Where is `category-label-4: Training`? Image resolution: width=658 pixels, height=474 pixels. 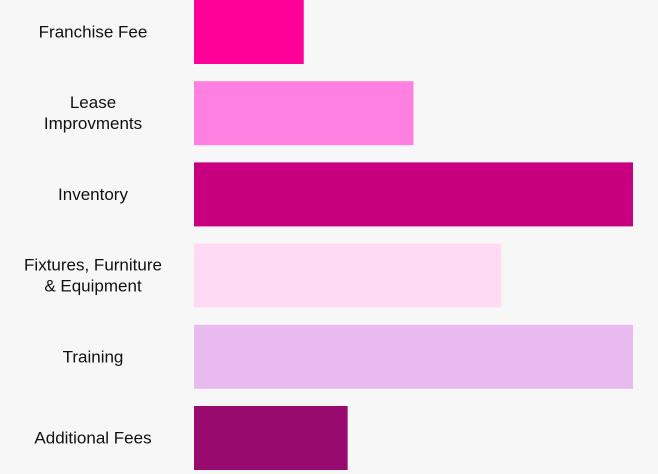
category-label-4: Training is located at coordinates (93, 356).